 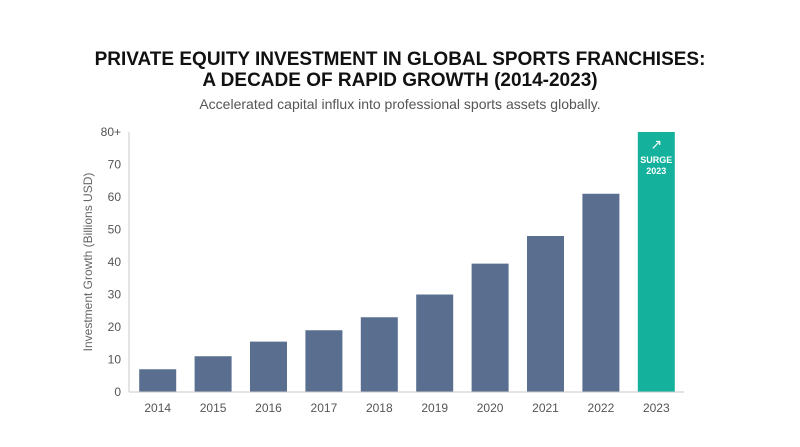 I want to click on x-tick-label: 2016, so click(x=268, y=408).